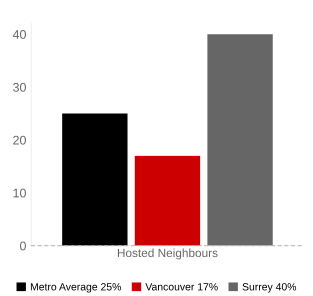  I want to click on legend-label: Vancouver 17%, so click(181, 286).